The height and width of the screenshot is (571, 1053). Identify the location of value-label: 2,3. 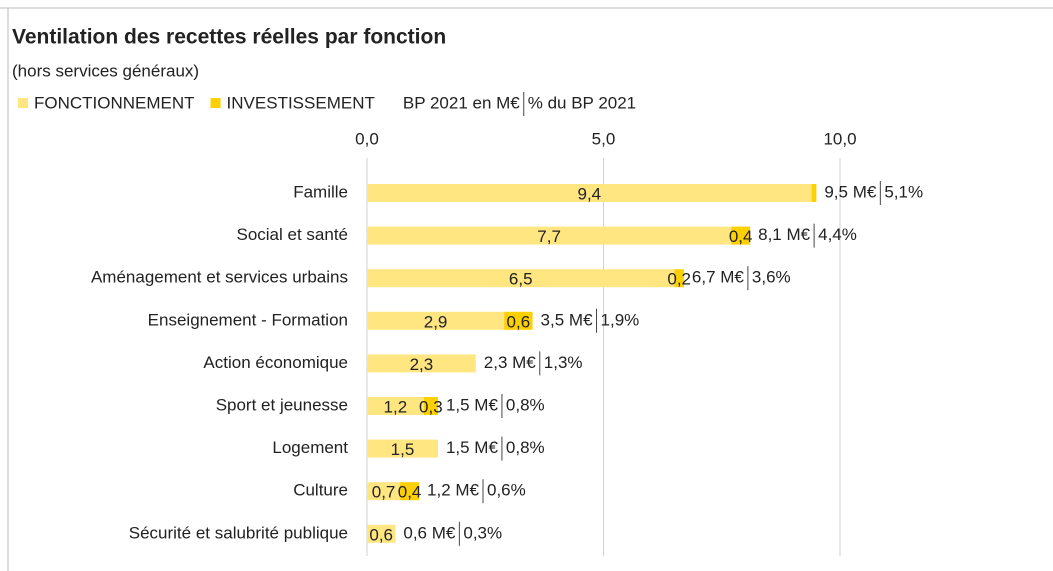
(422, 364).